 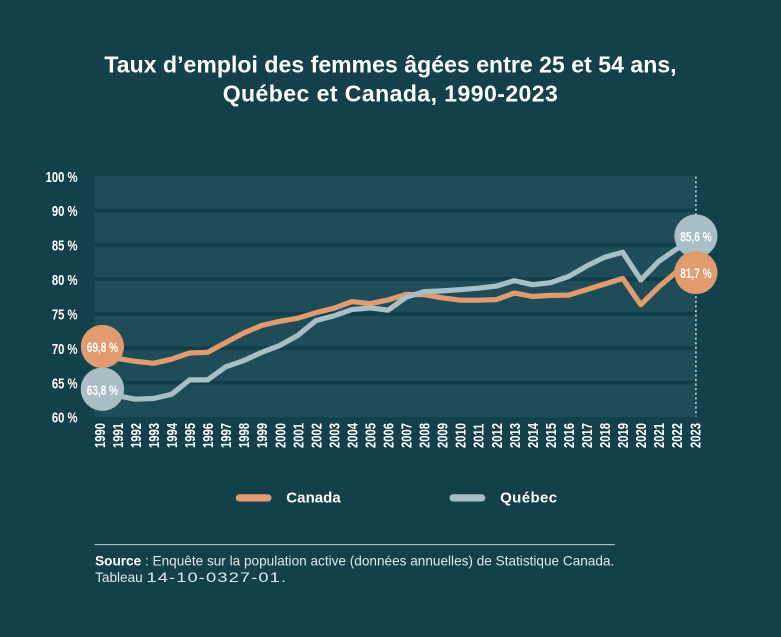 What do you see at coordinates (442, 435) in the screenshot?
I see `svg-text: 2009` at bounding box center [442, 435].